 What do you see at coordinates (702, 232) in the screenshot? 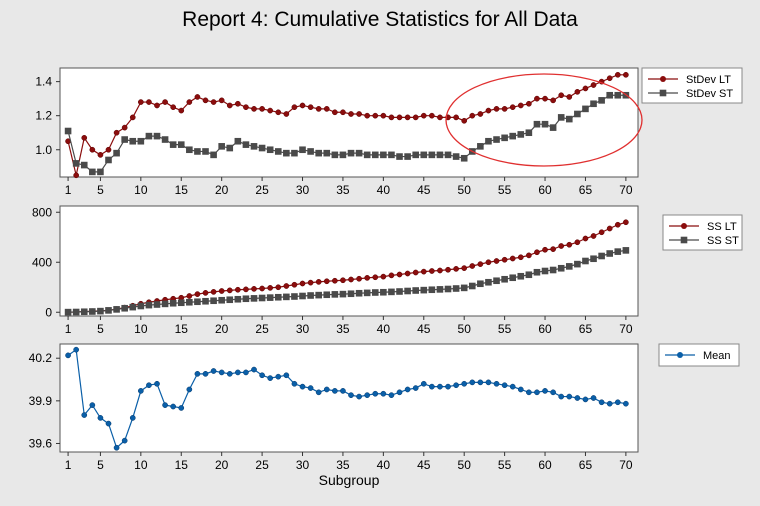
I see `legend: SS LT SS ST` at bounding box center [702, 232].